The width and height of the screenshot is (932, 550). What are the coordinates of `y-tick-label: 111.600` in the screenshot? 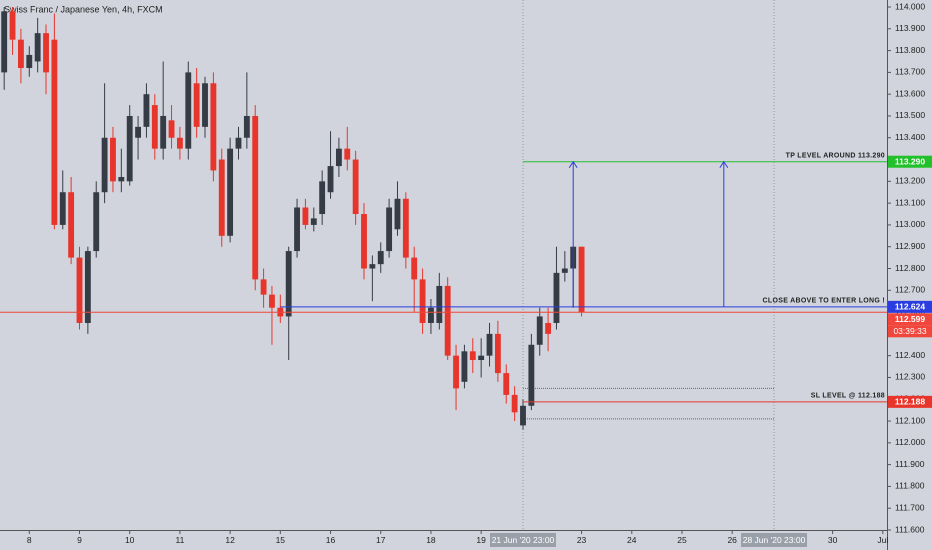 It's located at (910, 529).